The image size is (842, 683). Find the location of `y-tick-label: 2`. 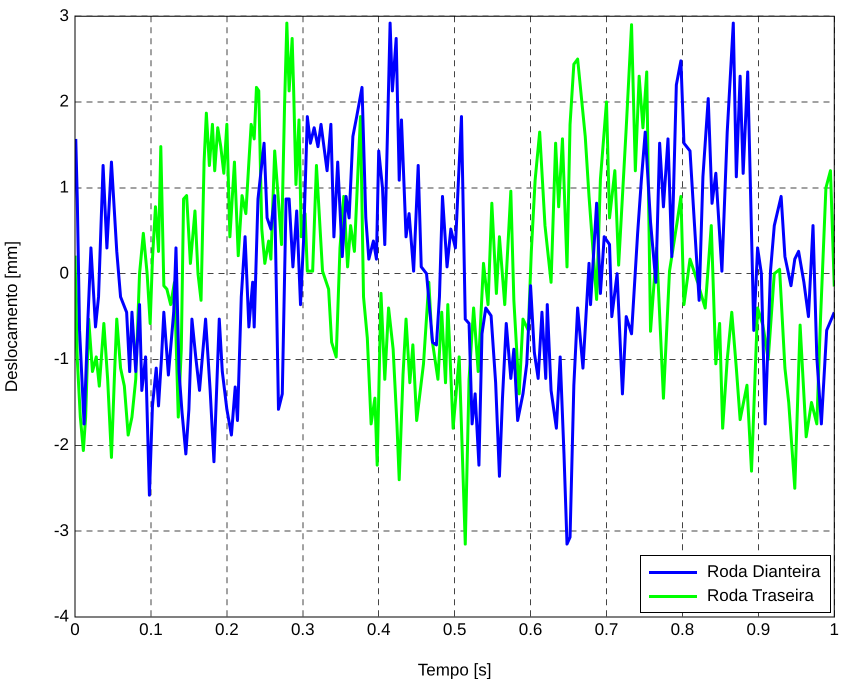

y-tick-label: 2 is located at coordinates (64, 101).